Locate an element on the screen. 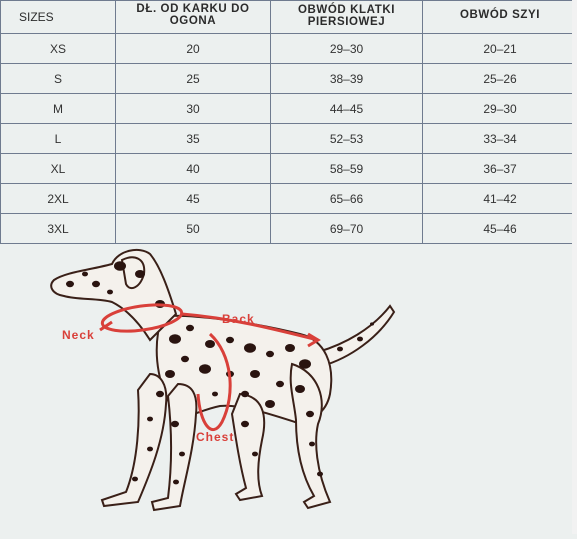 This screenshot has height=539, width=577. header-sizes: SIZES is located at coordinates (58, 17).